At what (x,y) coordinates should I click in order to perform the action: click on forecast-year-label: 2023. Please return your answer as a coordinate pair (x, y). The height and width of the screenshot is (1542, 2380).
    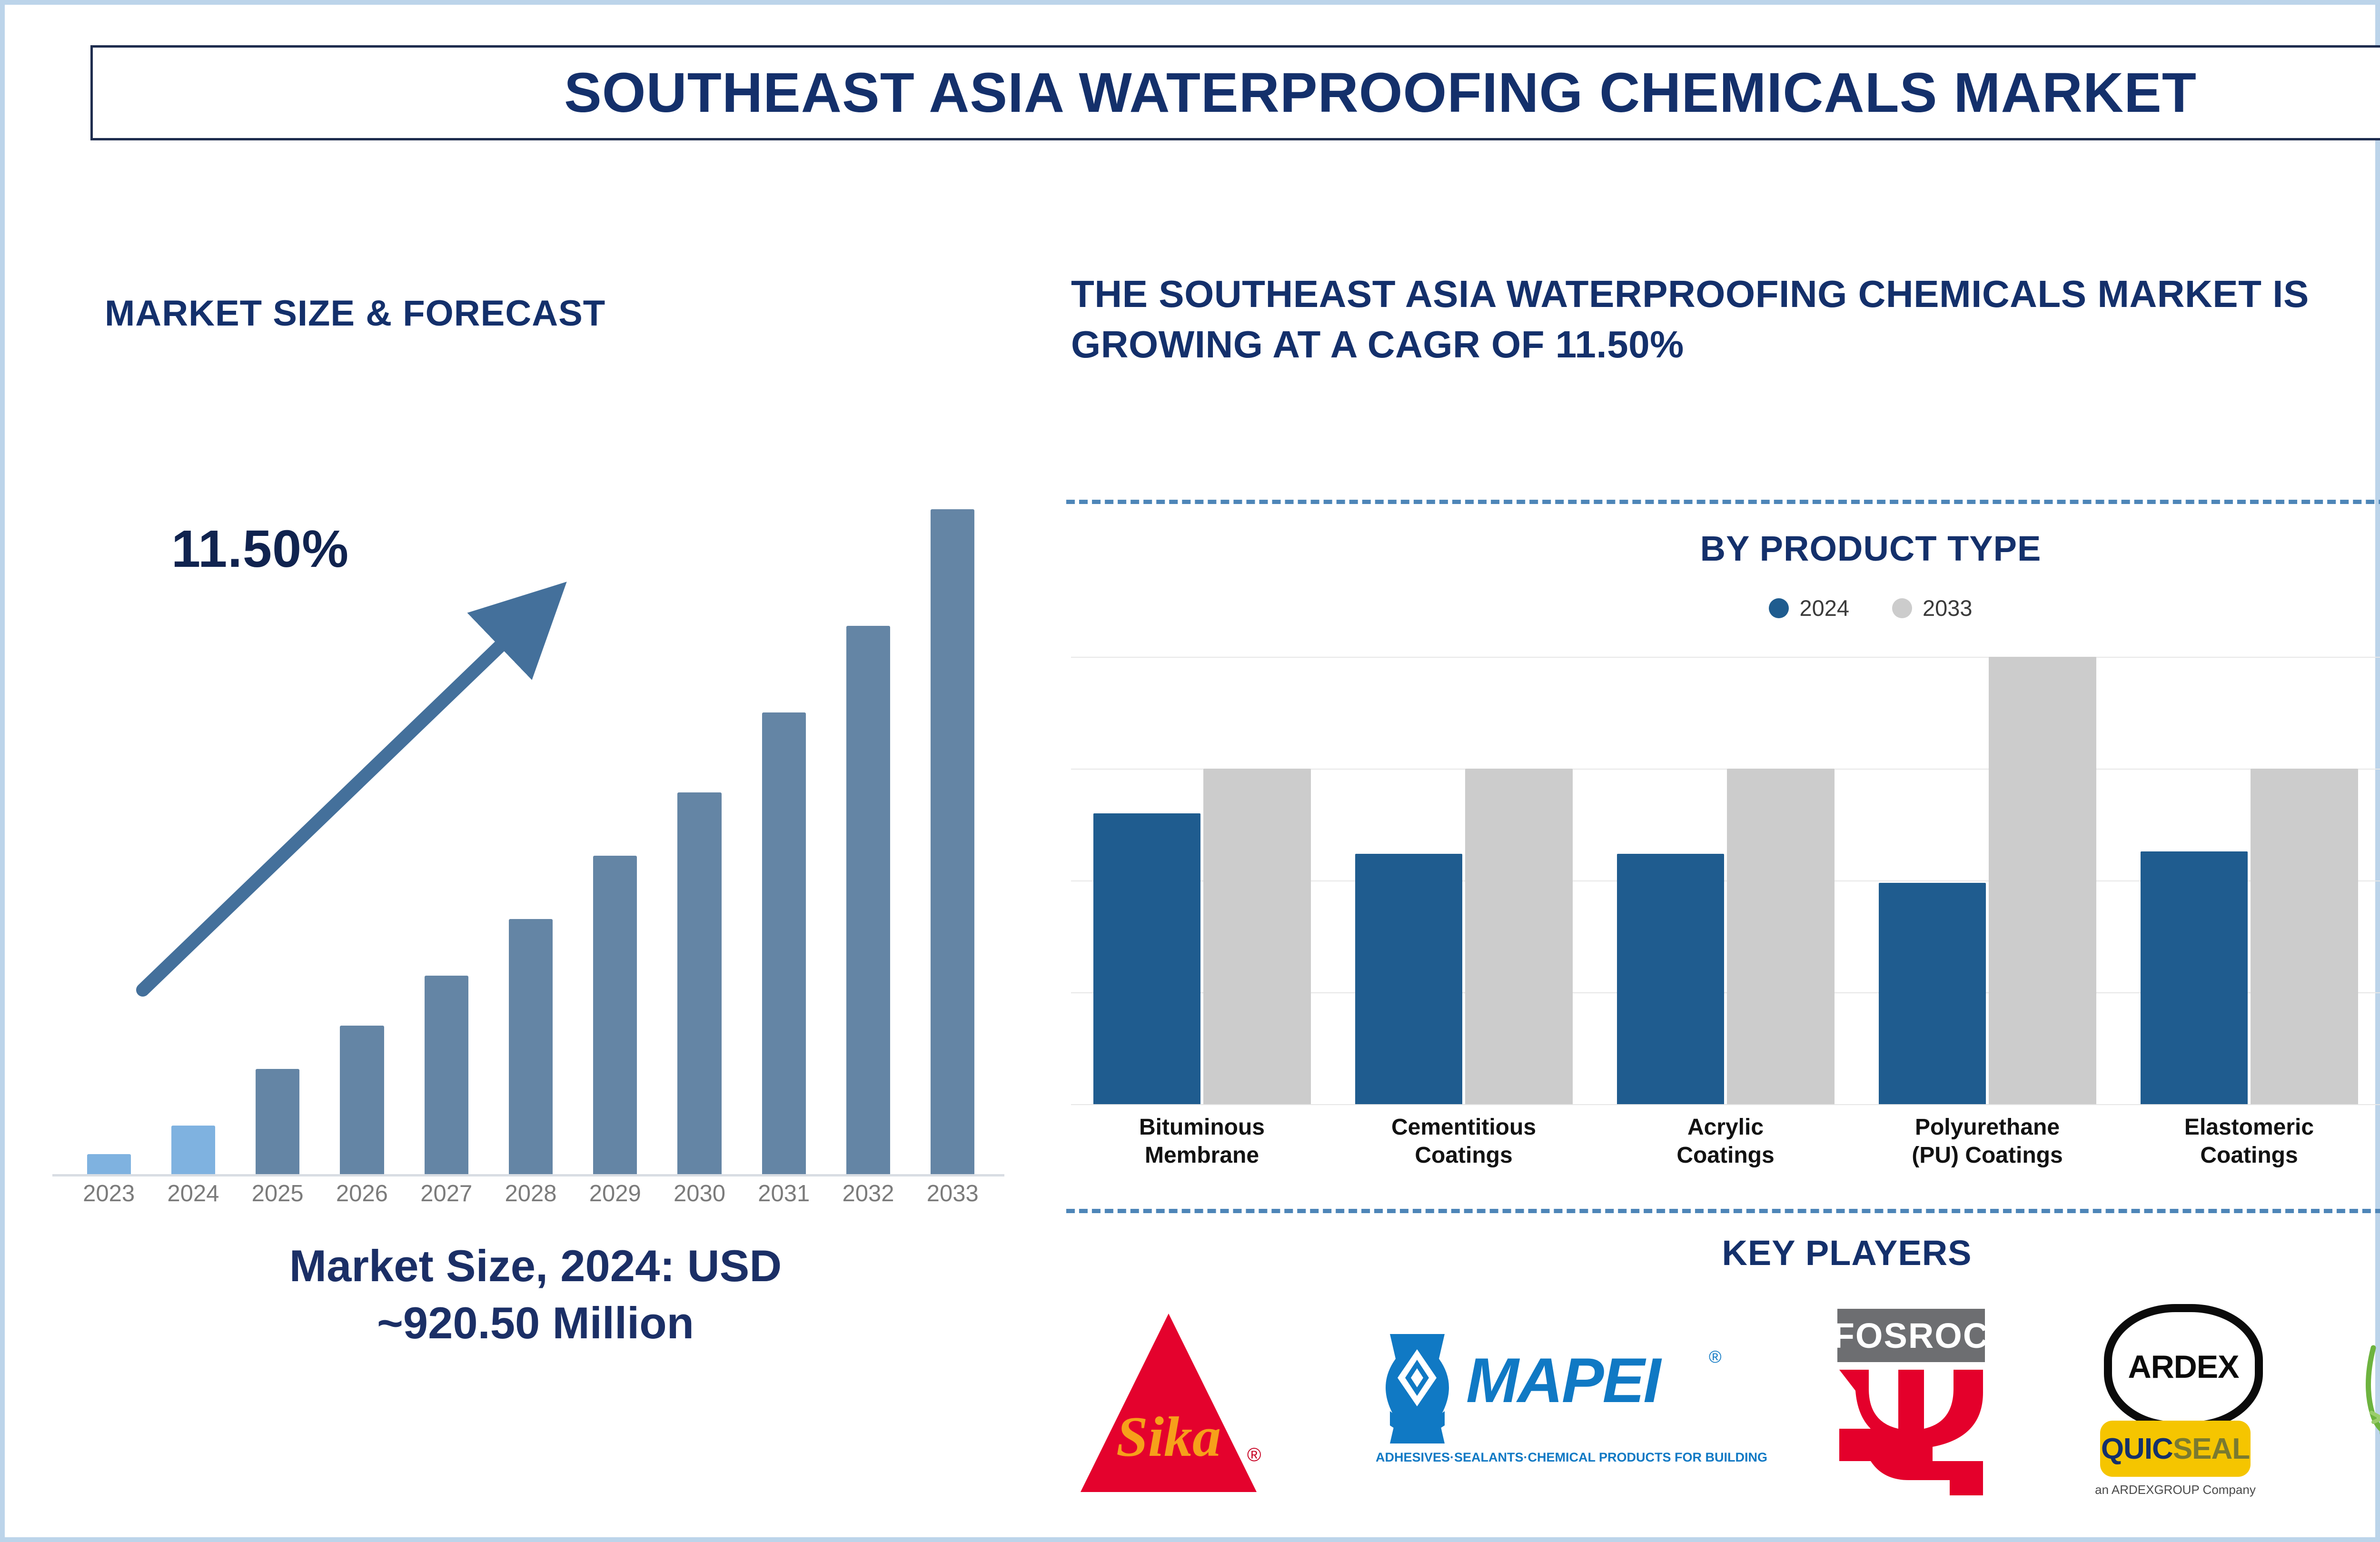
    Looking at the image, I should click on (109, 1193).